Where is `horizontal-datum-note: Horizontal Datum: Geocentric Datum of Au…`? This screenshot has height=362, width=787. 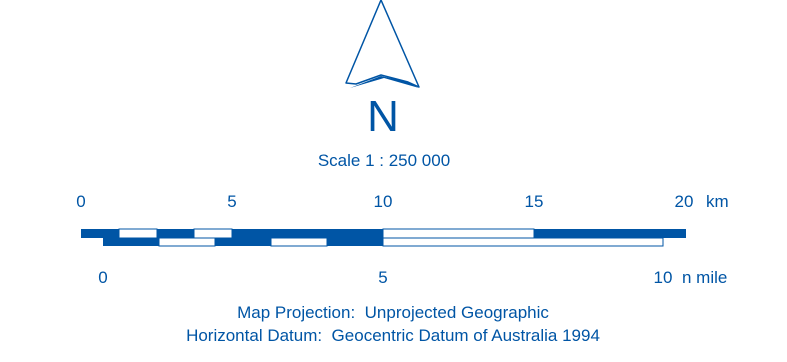
horizontal-datum-note: Horizontal Datum: Geocentric Datum of Au… is located at coordinates (393, 335).